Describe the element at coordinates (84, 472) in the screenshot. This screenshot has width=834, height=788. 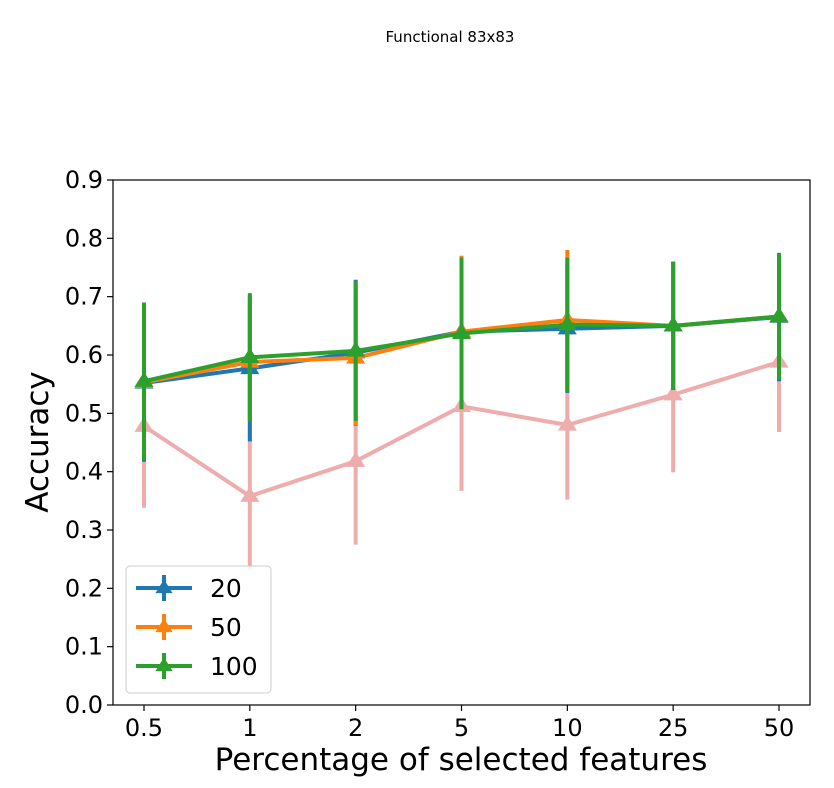
I see `y-tick-label: 0.4` at that location.